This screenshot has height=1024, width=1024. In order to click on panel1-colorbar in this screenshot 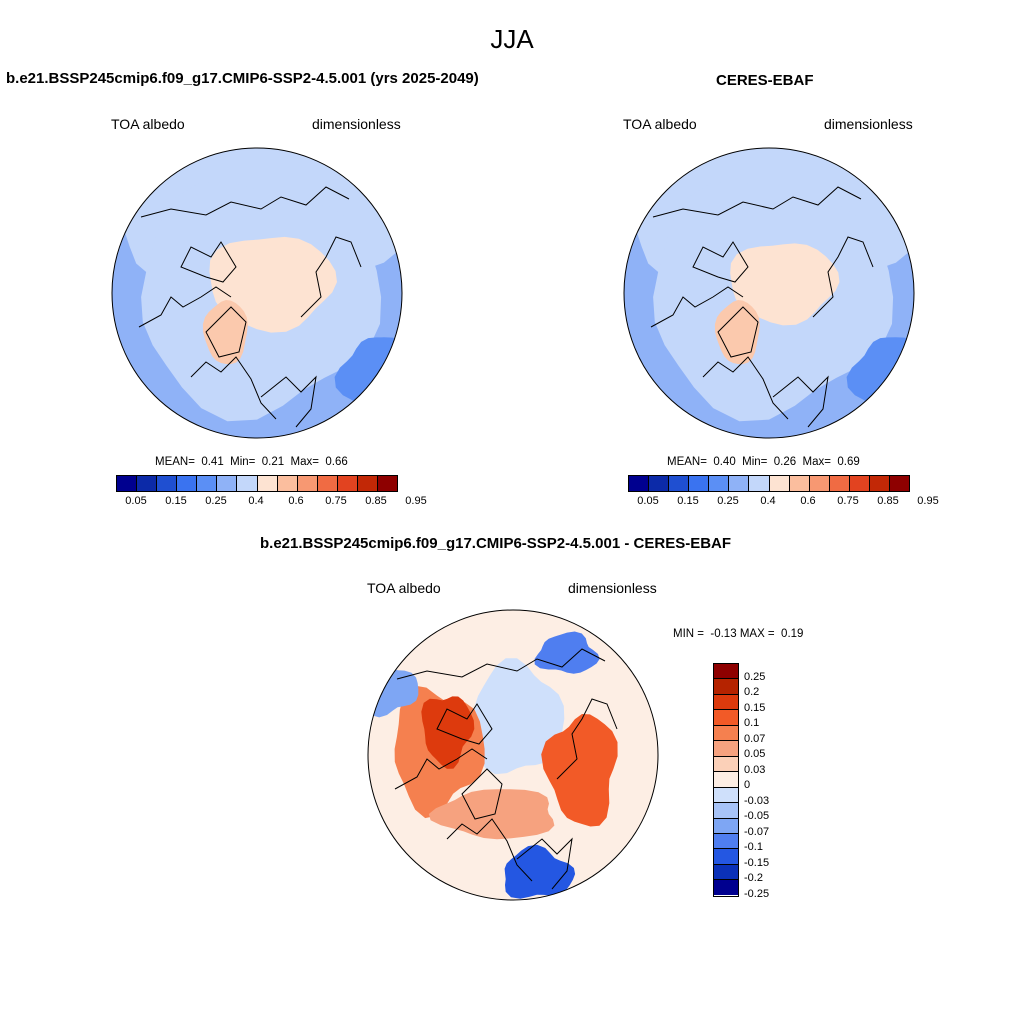, I will do `click(257, 483)`.